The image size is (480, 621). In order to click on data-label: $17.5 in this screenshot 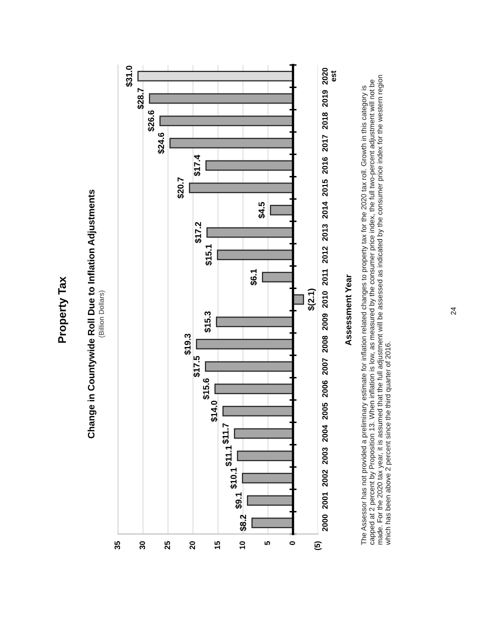, I will do `click(196, 367)`.